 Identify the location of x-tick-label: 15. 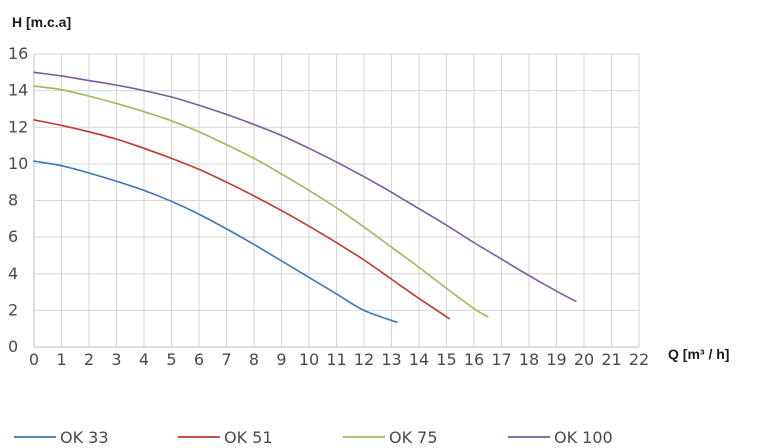
(446, 359).